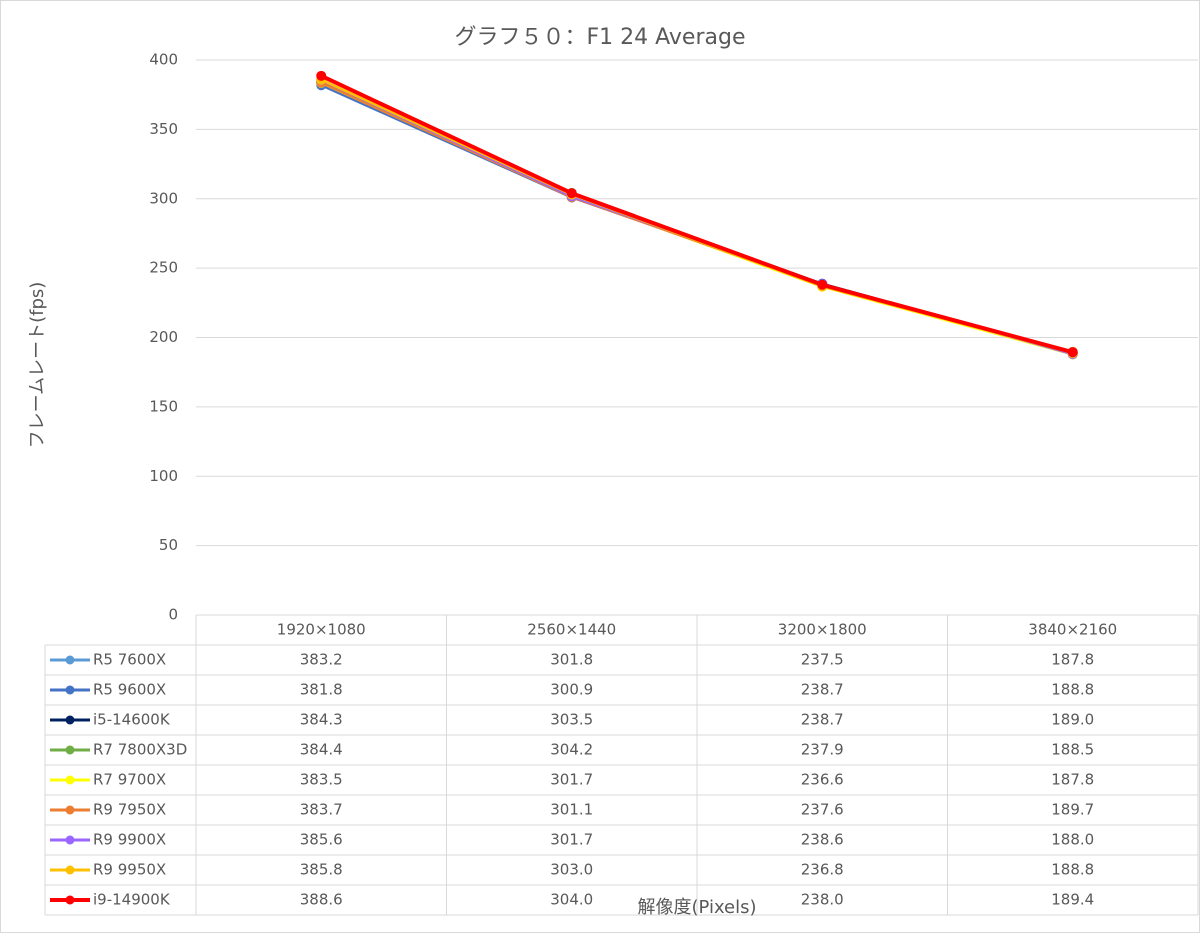 Image resolution: width=1200 pixels, height=933 pixels. Describe the element at coordinates (571, 630) in the screenshot. I see `x-tick-label: 2560×1440` at that location.